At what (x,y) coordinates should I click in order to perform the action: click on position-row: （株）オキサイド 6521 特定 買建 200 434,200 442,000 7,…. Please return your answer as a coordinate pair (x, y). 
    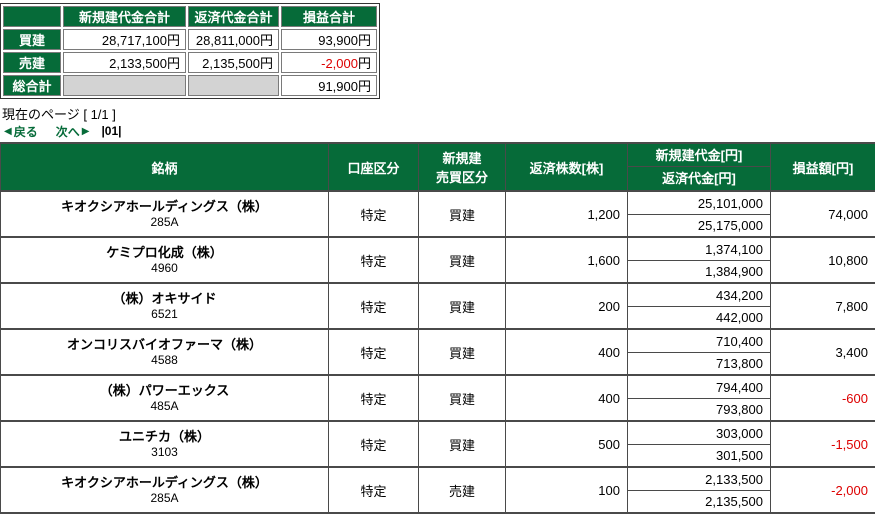
    Looking at the image, I should click on (437, 306).